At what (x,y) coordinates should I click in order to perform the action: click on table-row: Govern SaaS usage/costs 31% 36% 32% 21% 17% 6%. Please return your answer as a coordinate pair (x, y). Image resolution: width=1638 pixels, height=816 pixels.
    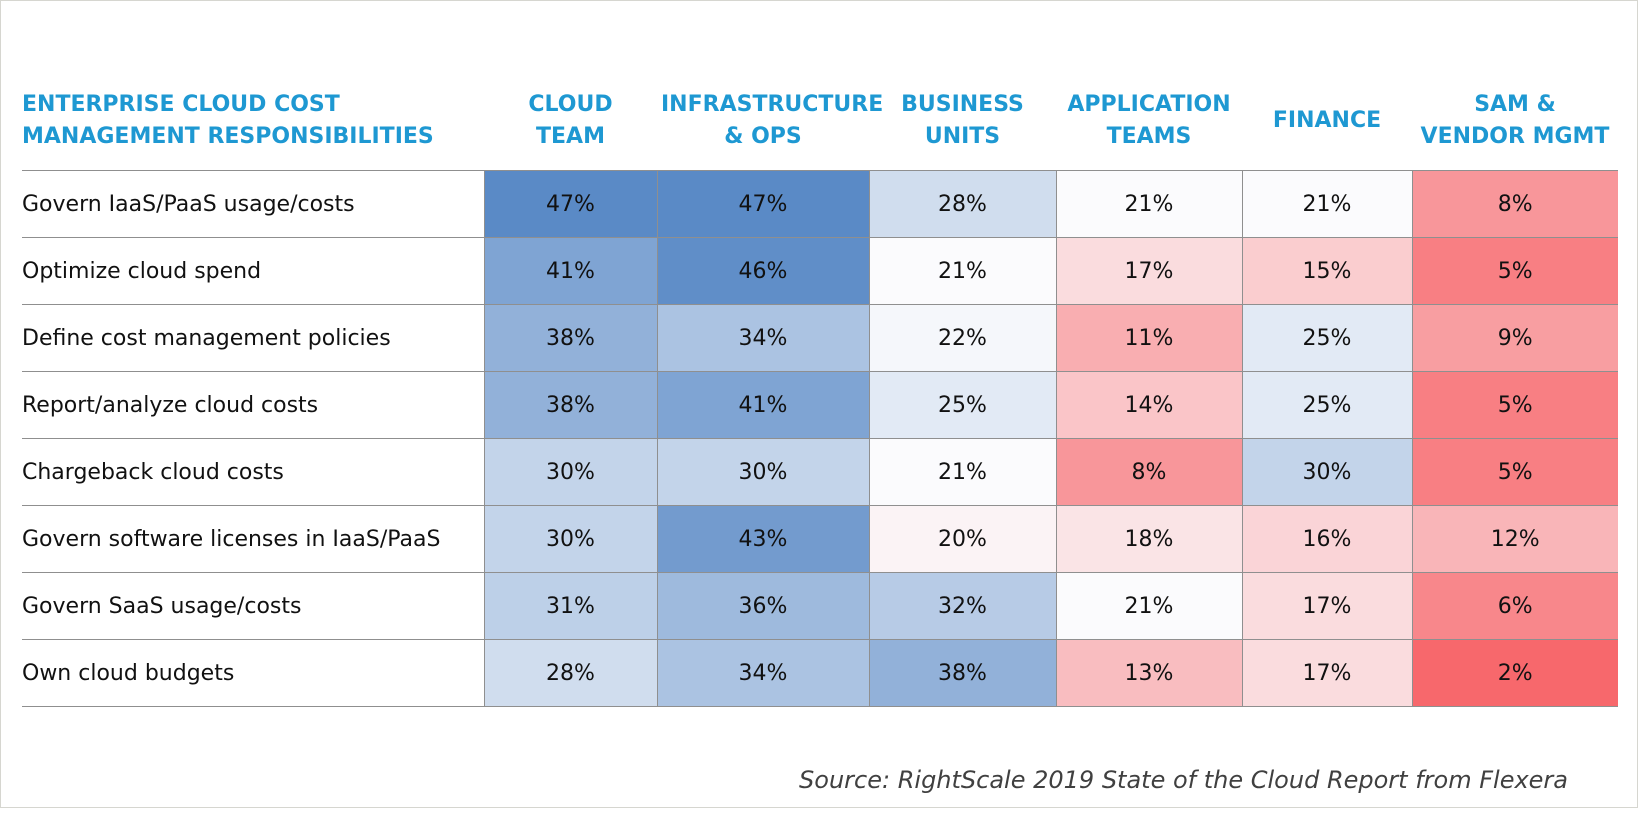
    Looking at the image, I should click on (820, 606).